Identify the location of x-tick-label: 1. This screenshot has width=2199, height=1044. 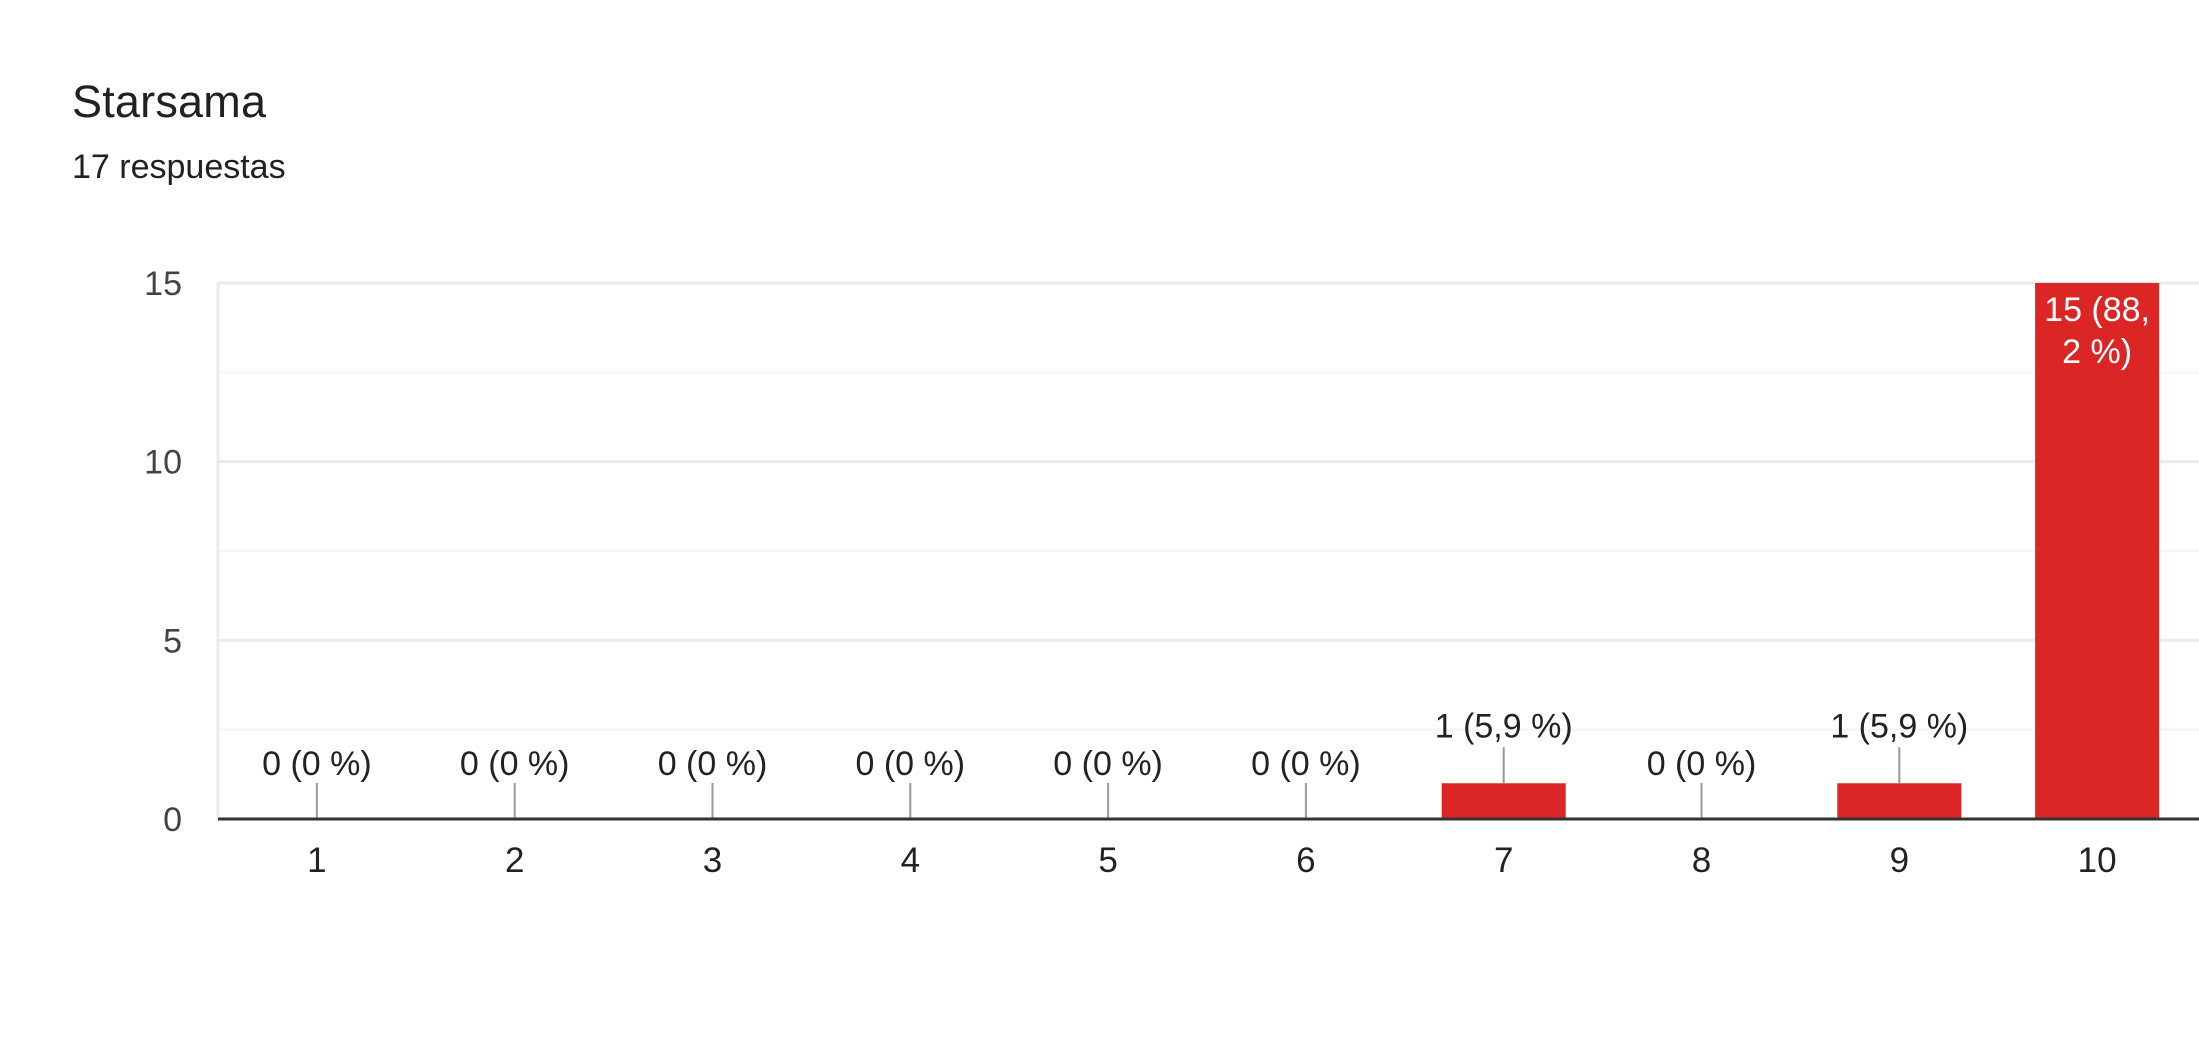
(316, 860).